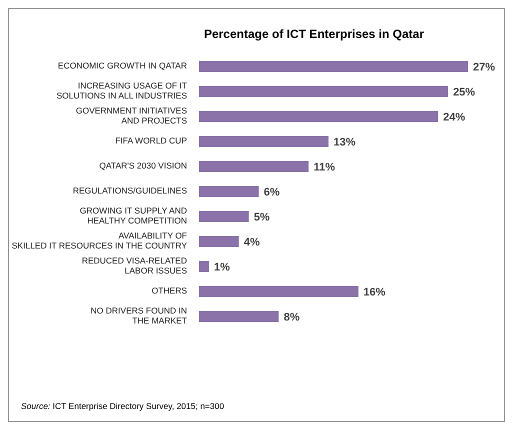  What do you see at coordinates (262, 217) in the screenshot?
I see `data-label: 5%` at bounding box center [262, 217].